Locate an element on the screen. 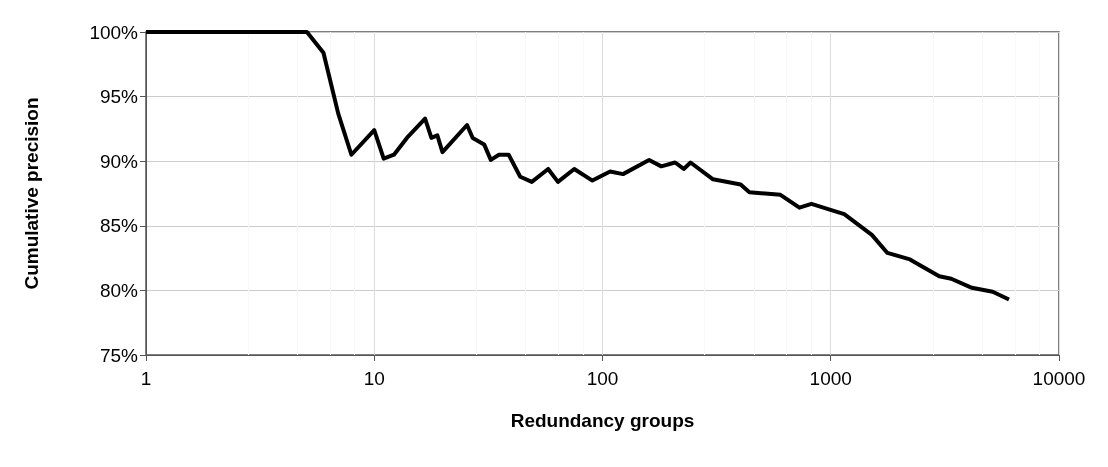 This screenshot has width=1108, height=467. y-tick-label: 95% is located at coordinates (119, 97).